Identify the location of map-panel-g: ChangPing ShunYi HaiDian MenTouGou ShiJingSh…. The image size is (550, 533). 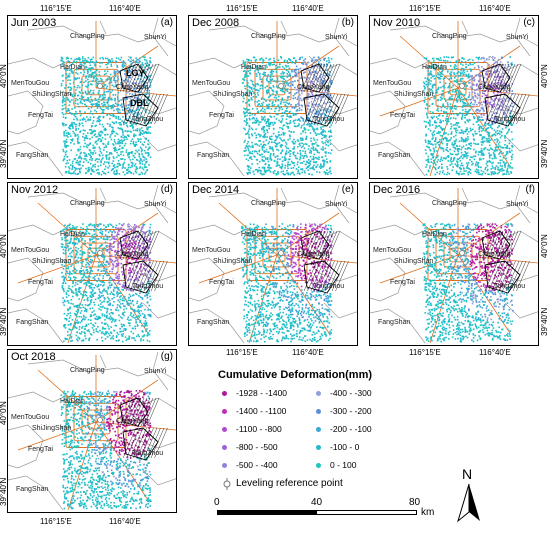
(92, 431).